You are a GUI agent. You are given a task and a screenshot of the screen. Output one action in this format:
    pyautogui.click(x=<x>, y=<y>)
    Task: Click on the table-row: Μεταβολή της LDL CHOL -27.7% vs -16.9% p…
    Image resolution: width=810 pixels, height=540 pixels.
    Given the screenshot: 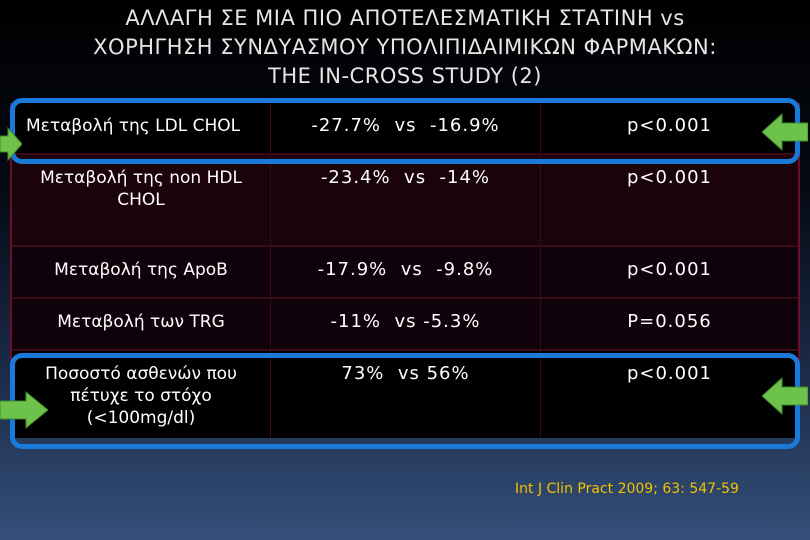 What is the action you would take?
    pyautogui.click(x=405, y=129)
    